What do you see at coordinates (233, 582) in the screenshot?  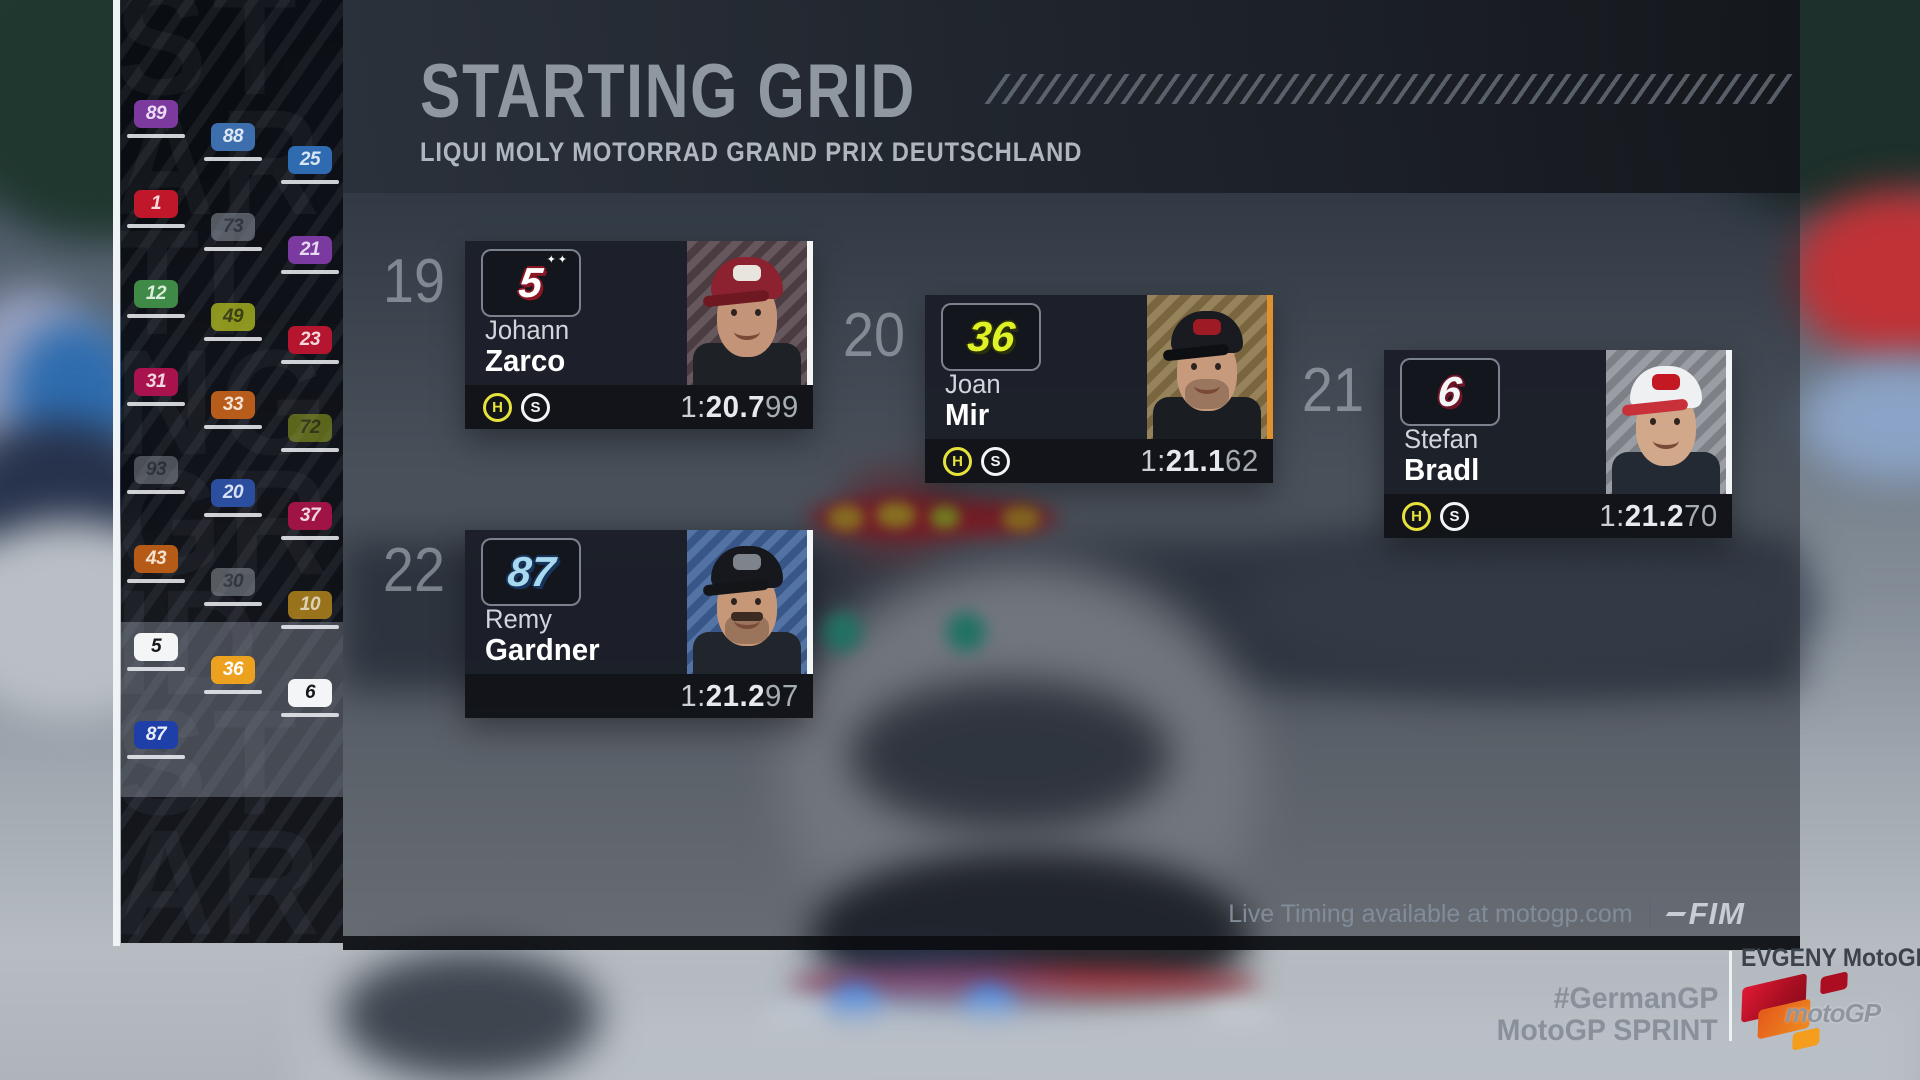 I see `grid-number-badge: 30` at bounding box center [233, 582].